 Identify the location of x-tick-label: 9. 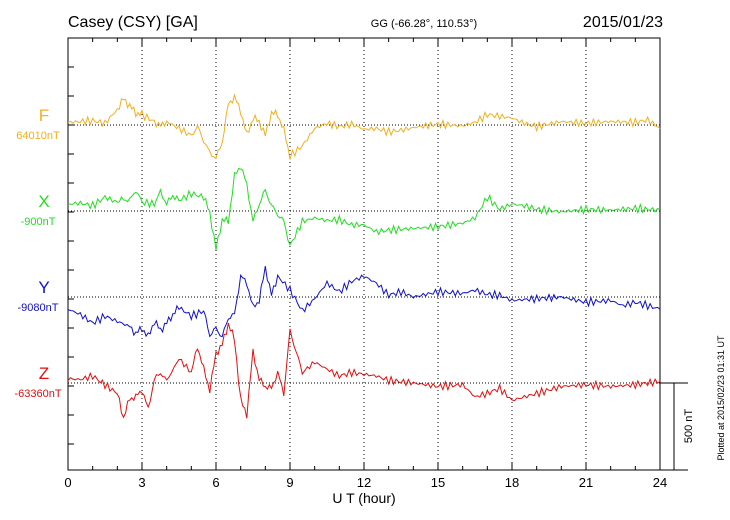
(289, 482).